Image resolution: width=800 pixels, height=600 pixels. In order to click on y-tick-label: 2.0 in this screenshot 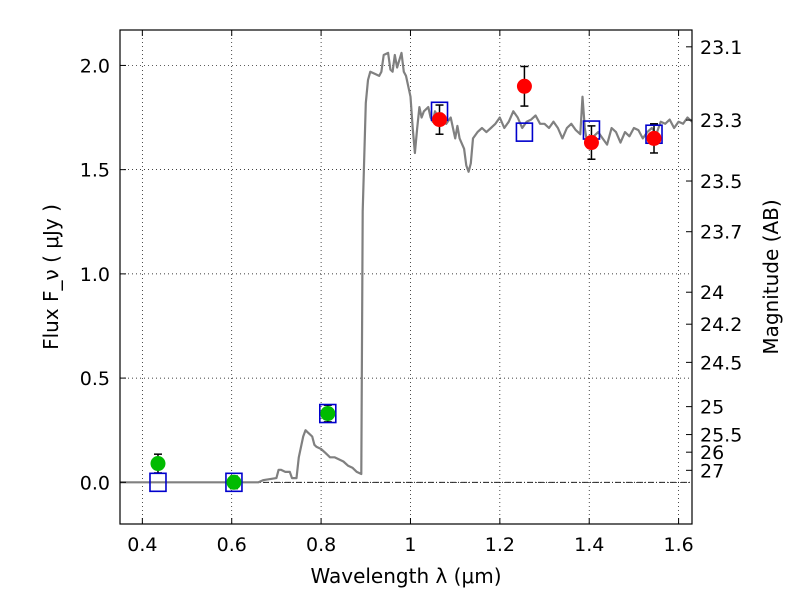, I will do `click(95, 66)`.